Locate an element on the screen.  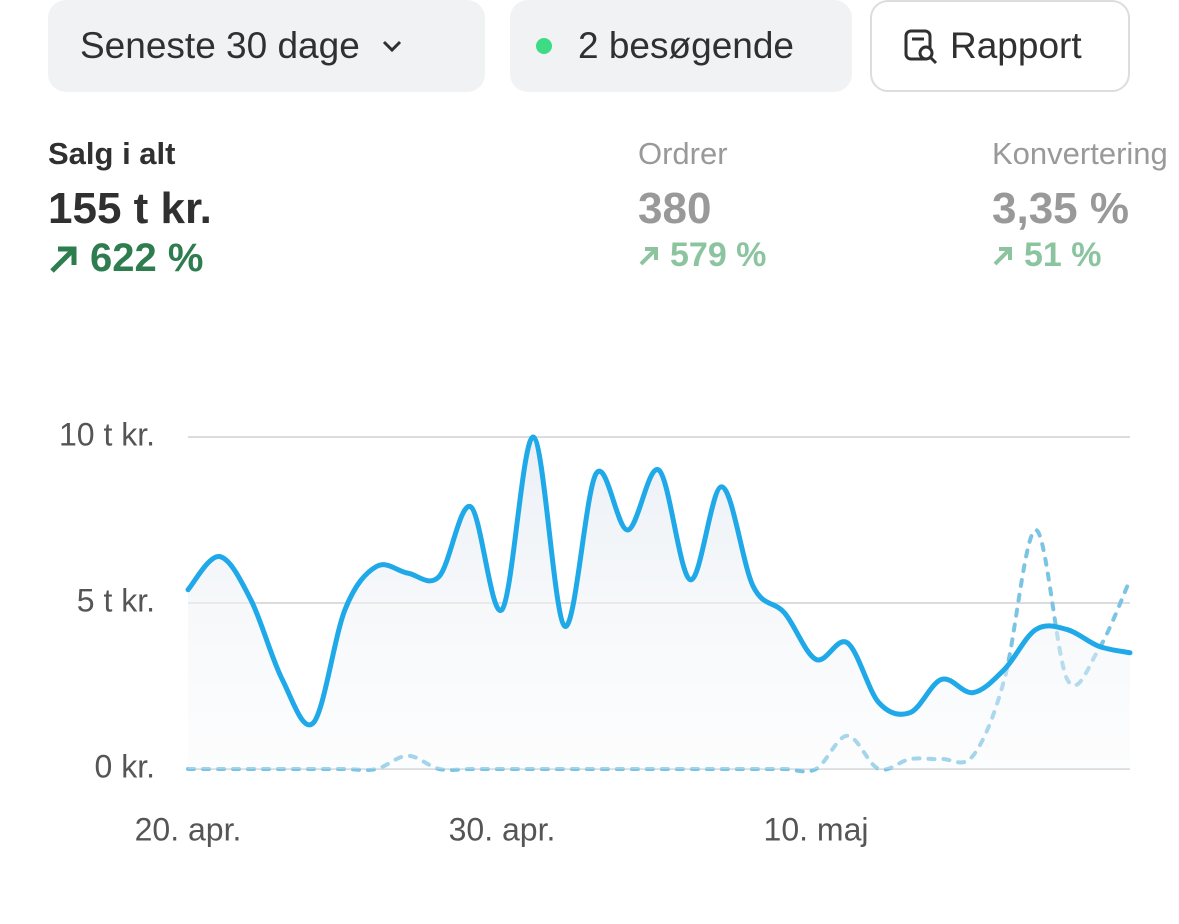
metric-change-row: 51 % is located at coordinates (1085, 255).